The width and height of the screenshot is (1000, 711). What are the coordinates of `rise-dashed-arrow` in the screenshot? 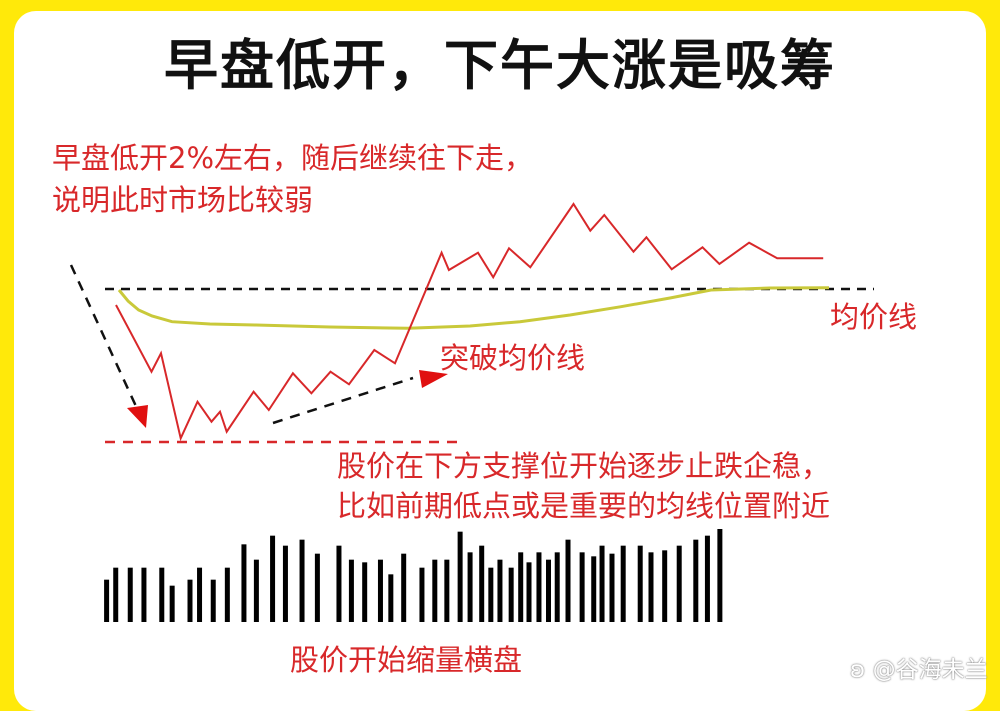 It's located at (343, 400).